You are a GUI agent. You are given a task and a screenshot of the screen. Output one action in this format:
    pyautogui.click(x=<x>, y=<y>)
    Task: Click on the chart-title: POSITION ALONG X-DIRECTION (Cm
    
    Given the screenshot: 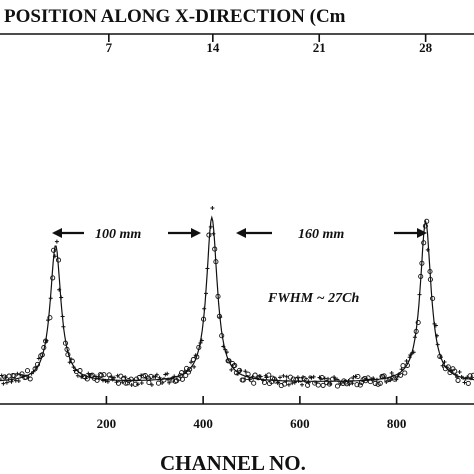 What is the action you would take?
    pyautogui.click(x=175, y=16)
    